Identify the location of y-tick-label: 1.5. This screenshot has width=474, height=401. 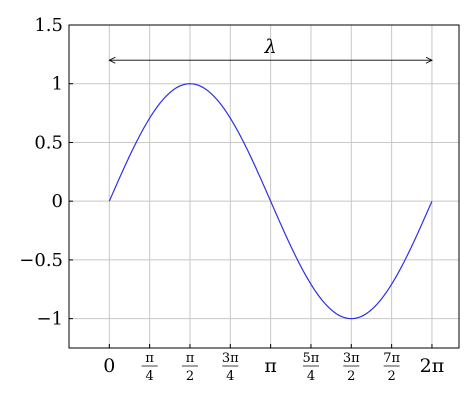
(48, 25).